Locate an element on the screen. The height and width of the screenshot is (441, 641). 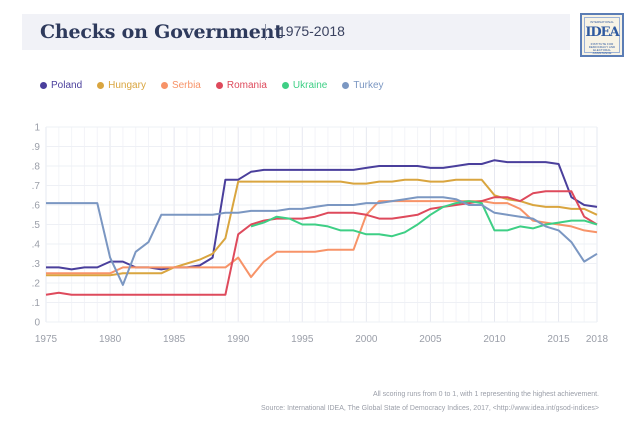
legend-item-serbia: Serbia is located at coordinates (180, 85).